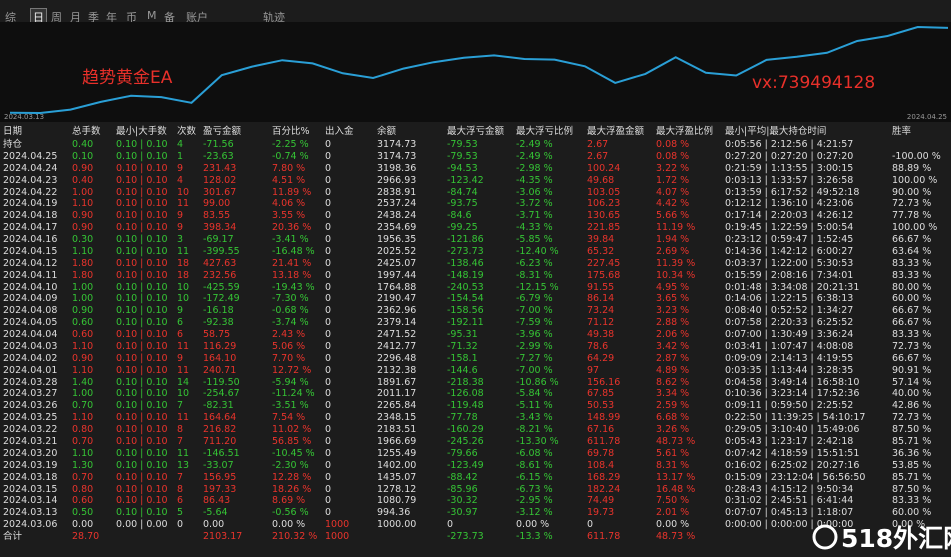 Image resolution: width=951 pixels, height=557 pixels. I want to click on table-cell: -2.49 %, so click(534, 144).